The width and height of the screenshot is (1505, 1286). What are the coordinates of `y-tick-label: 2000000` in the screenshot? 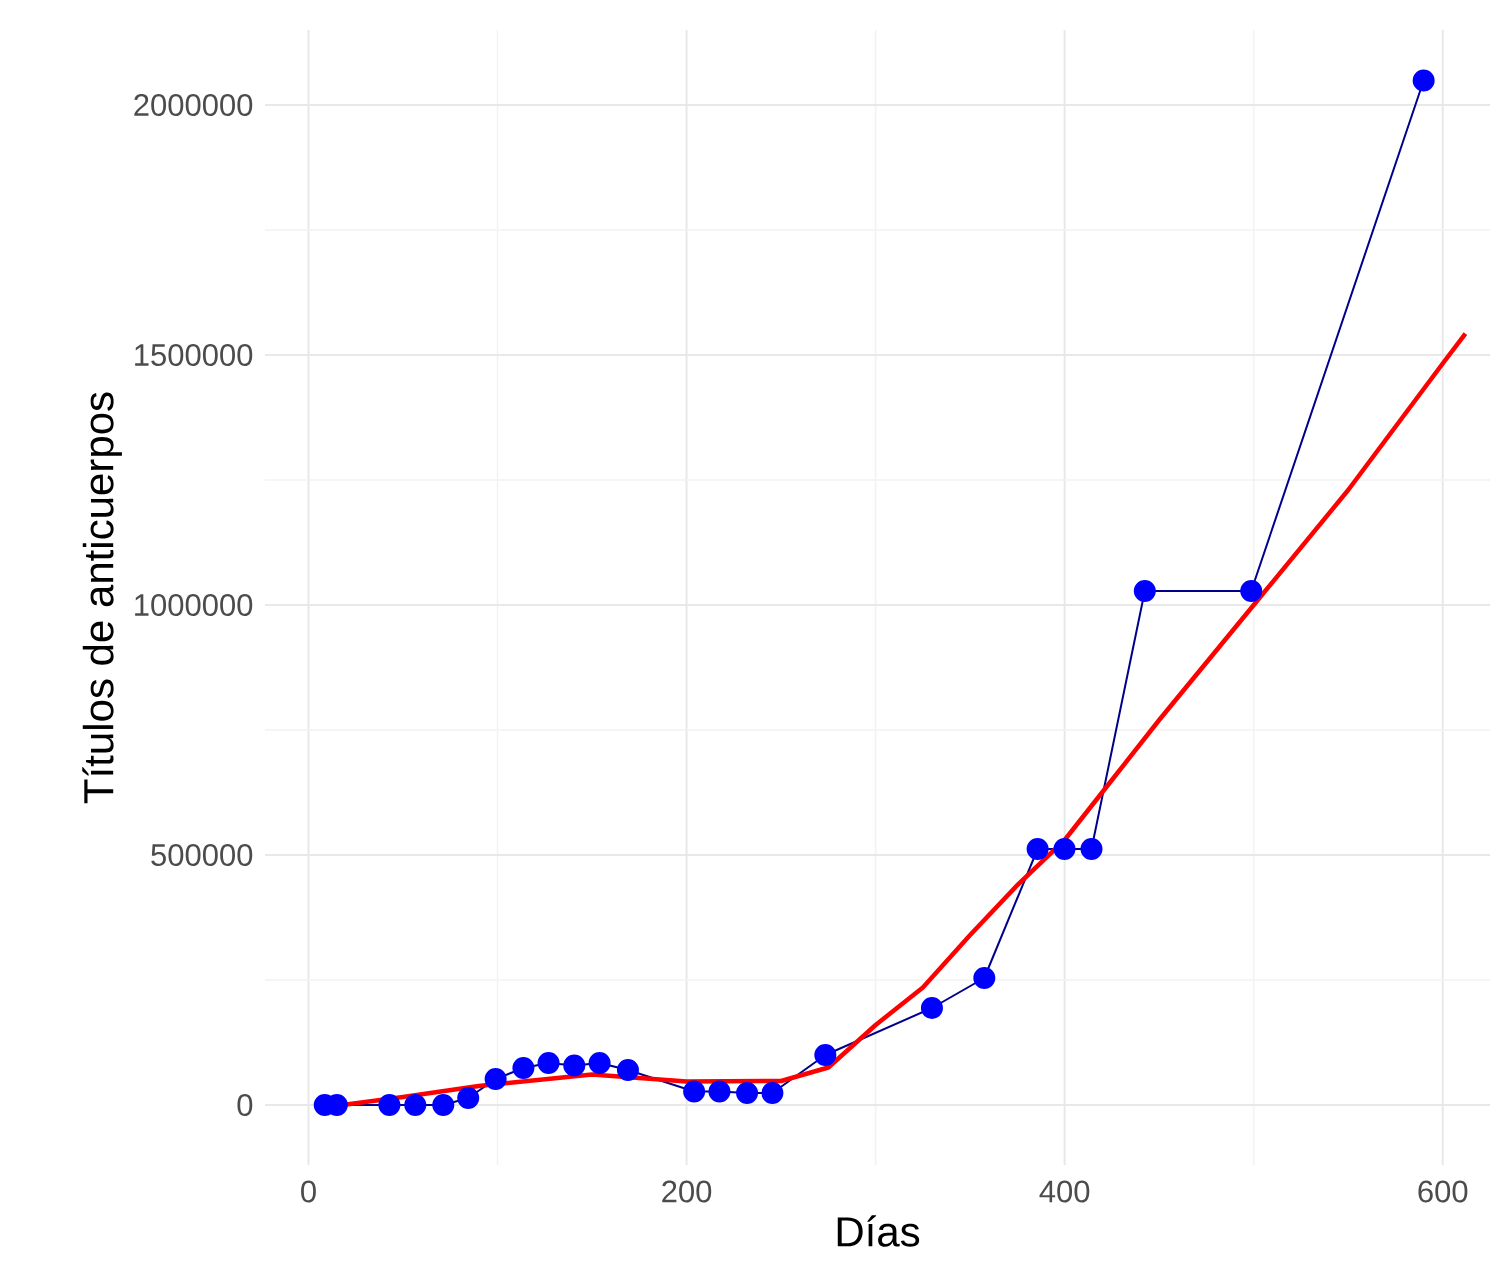 It's located at (193, 105).